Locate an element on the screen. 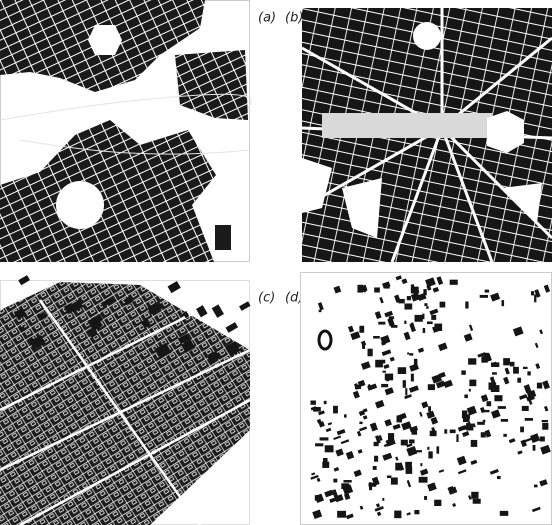 Image resolution: width=552 pixels, height=525 pixels. scattered-blocks is located at coordinates (132, 319).